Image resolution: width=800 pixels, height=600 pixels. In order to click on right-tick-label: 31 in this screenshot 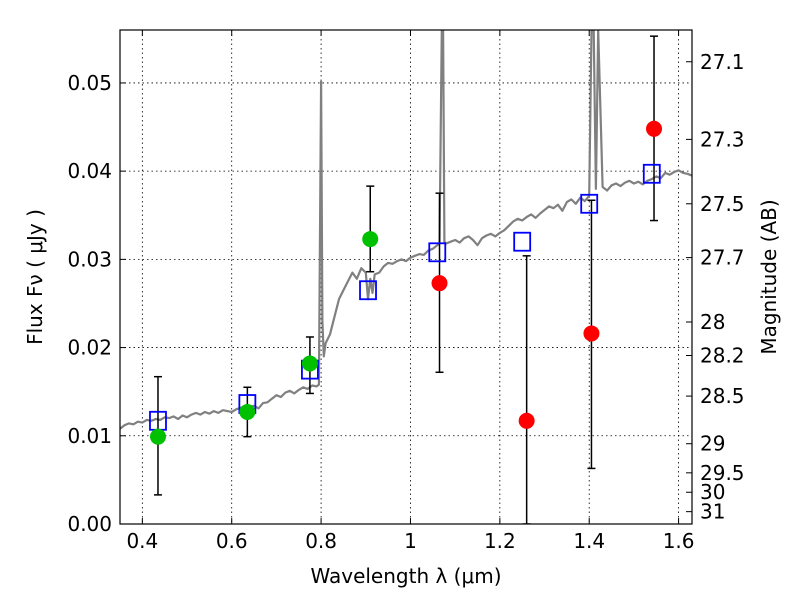, I will do `click(712, 512)`.